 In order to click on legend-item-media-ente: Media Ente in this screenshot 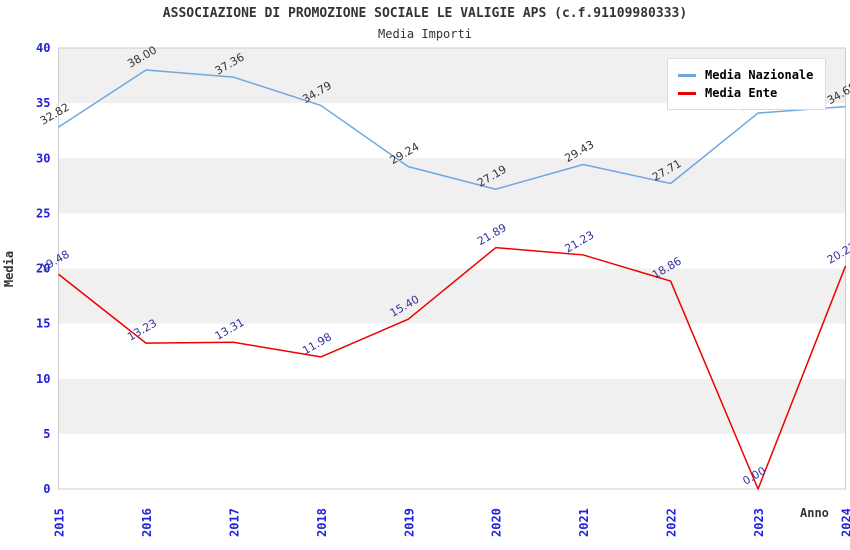, I will do `click(745, 93)`.